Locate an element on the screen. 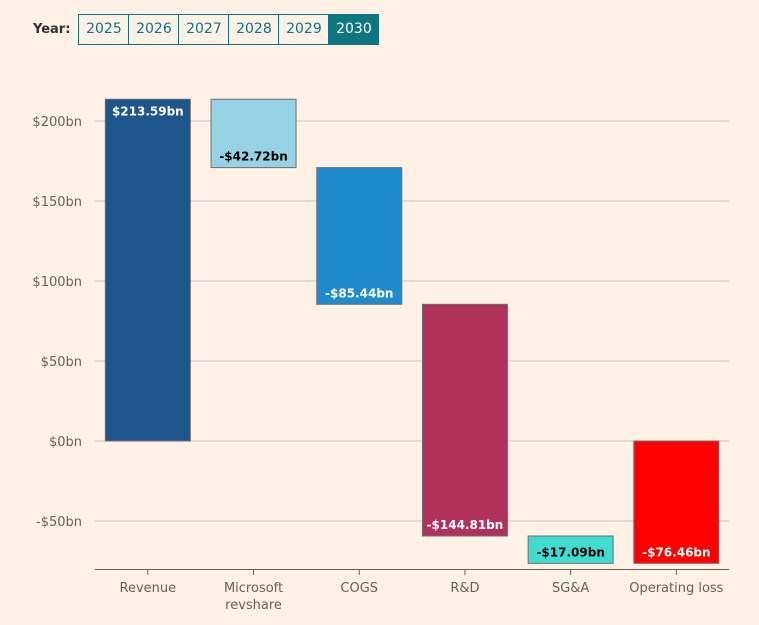 The width and height of the screenshot is (759, 625). data-label: -$42.72bn is located at coordinates (253, 157).